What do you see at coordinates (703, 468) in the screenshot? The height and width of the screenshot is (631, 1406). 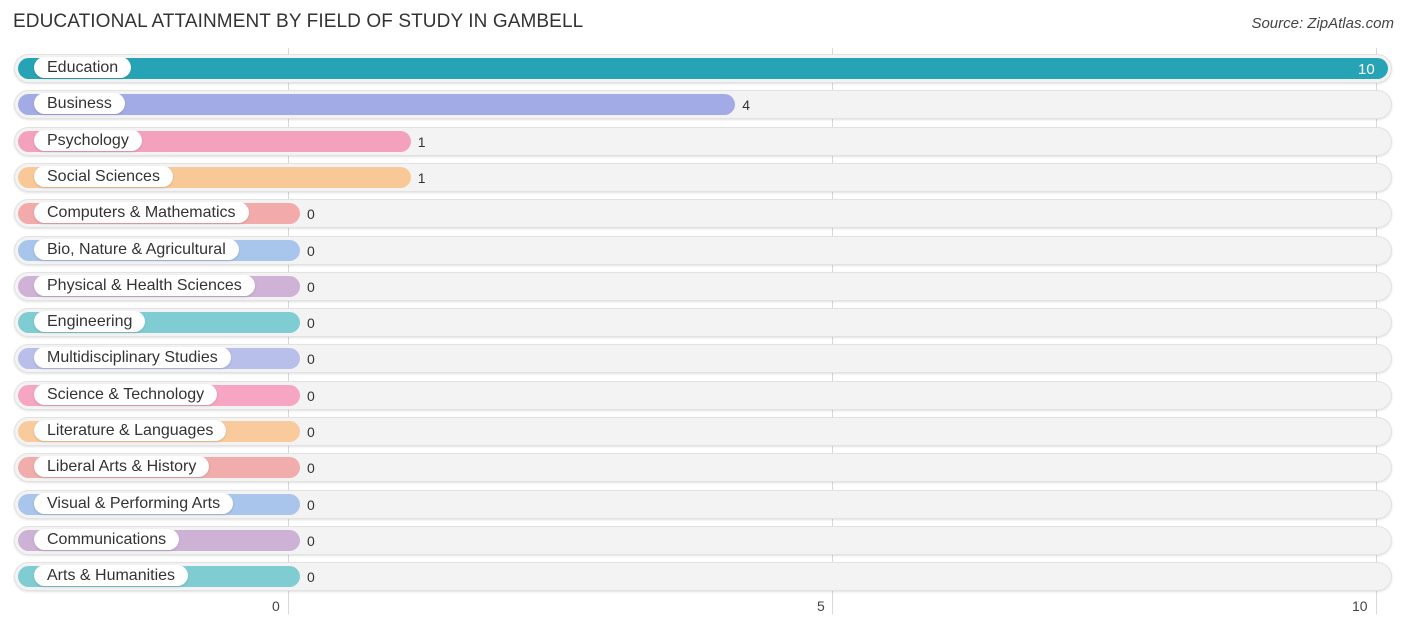 I see `bar-row: Liberal Arts & History 0` at bounding box center [703, 468].